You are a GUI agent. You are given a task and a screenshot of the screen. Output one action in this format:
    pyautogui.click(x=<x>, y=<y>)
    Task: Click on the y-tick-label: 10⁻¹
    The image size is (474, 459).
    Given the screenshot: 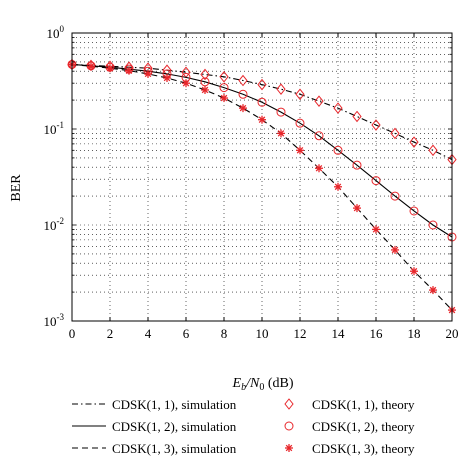 What is the action you would take?
    pyautogui.click(x=54, y=128)
    